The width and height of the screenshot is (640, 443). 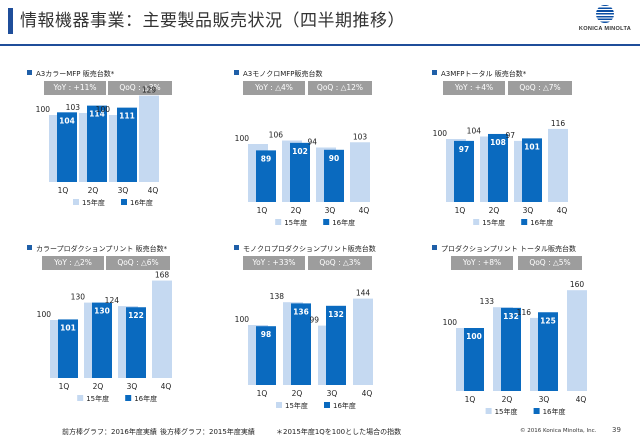 I want to click on bar-chart: 100 98 1Q 138 136 2Q 99 132 3Q 144 4Q 15年度 16年度, so click(x=304, y=349).